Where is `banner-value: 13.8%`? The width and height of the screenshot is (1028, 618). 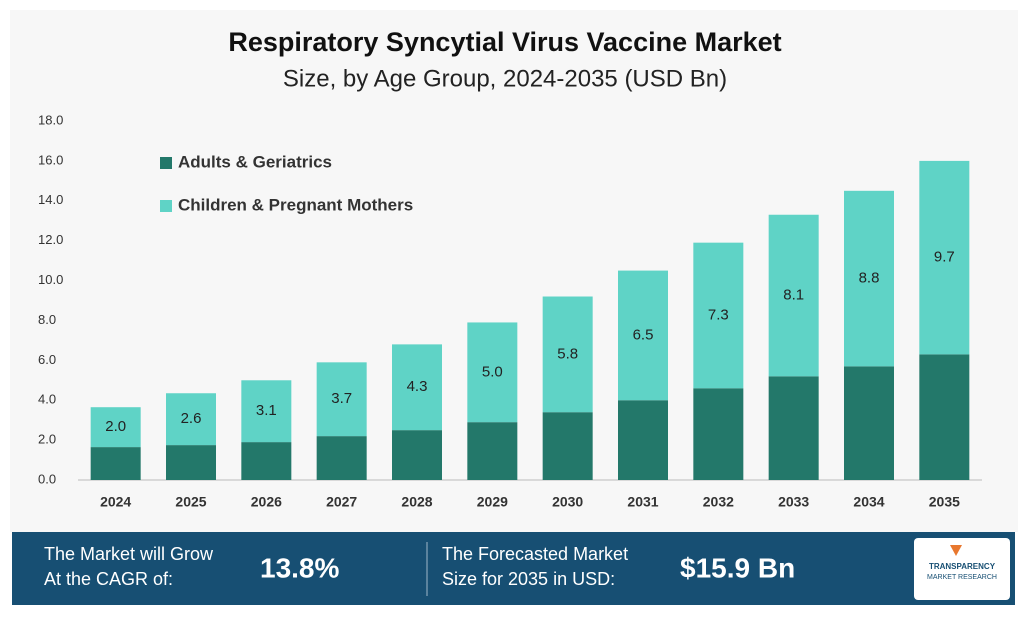 banner-value: 13.8% is located at coordinates (299, 567).